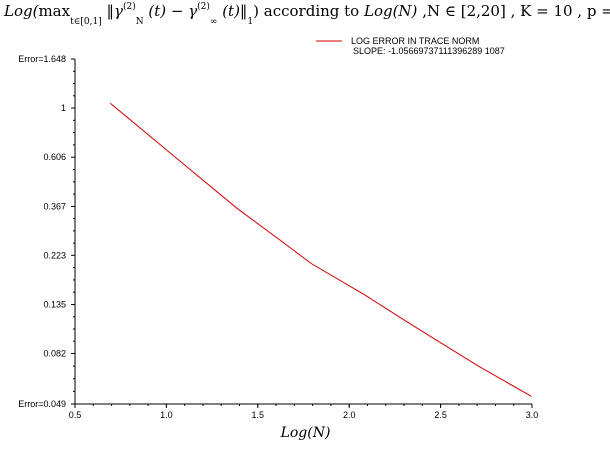 The height and width of the screenshot is (460, 610). Describe the element at coordinates (129, 7) in the screenshot. I see `title-gamma-n-sup: (2)` at that location.